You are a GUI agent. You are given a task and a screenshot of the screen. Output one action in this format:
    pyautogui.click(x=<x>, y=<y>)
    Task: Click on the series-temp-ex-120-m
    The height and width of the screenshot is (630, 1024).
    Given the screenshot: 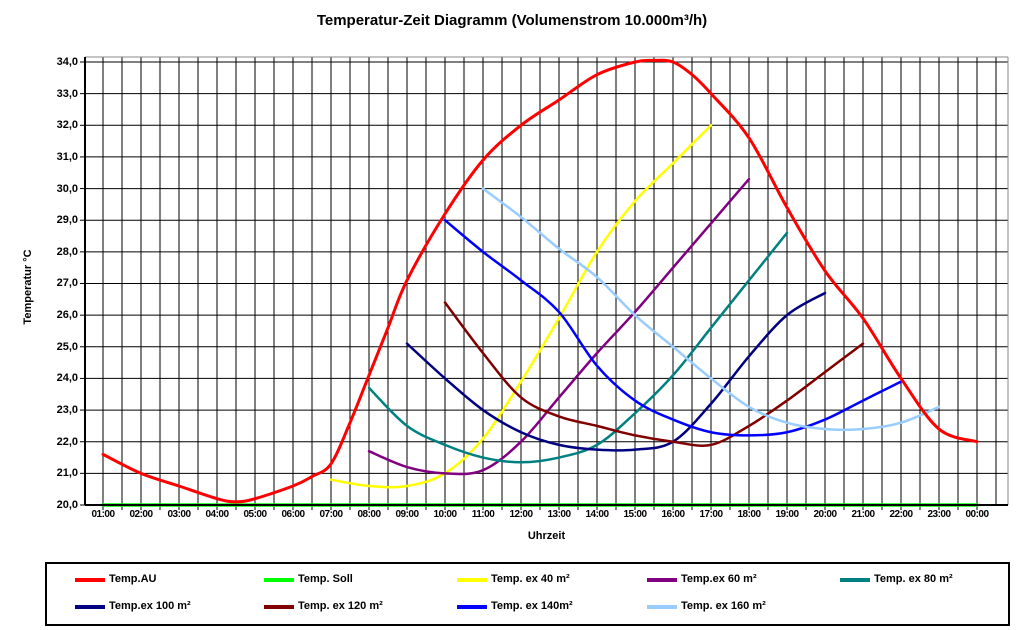 What is the action you would take?
    pyautogui.click(x=654, y=374)
    